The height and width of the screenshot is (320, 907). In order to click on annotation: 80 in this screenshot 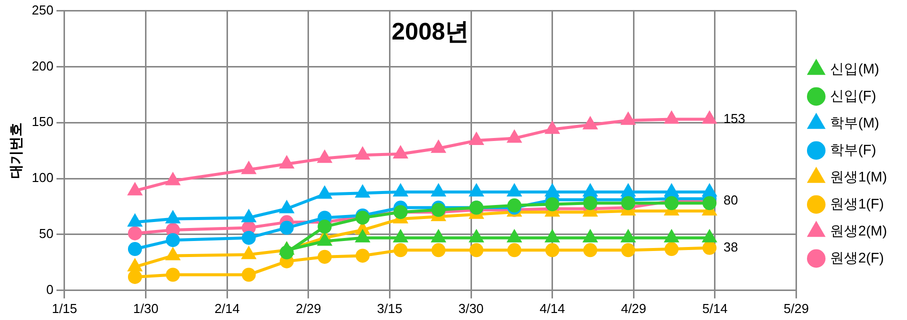, I will do `click(731, 200)`.